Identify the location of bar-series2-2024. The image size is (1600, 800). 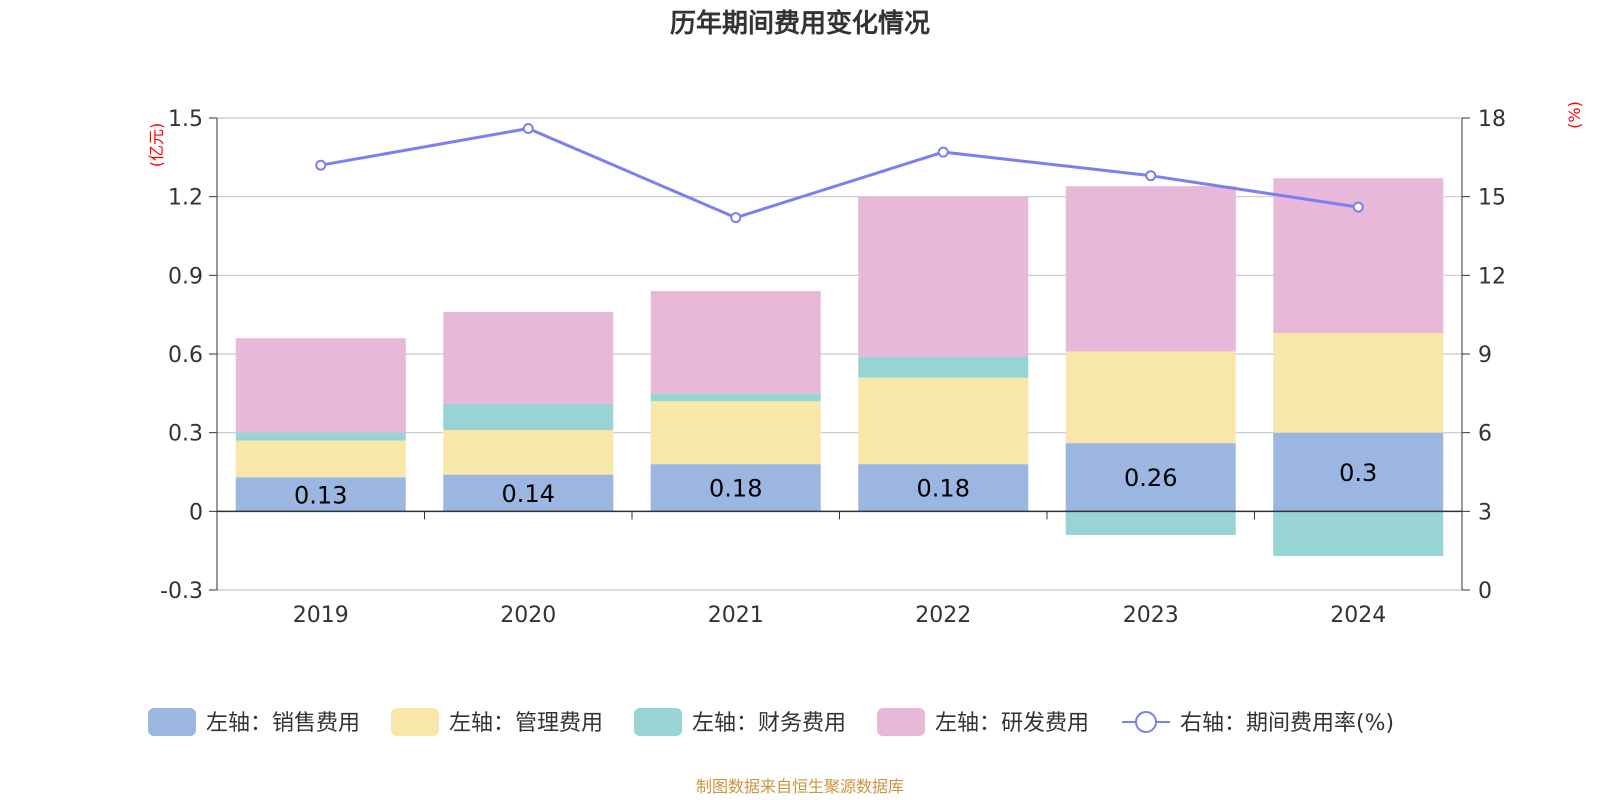
(1358, 383).